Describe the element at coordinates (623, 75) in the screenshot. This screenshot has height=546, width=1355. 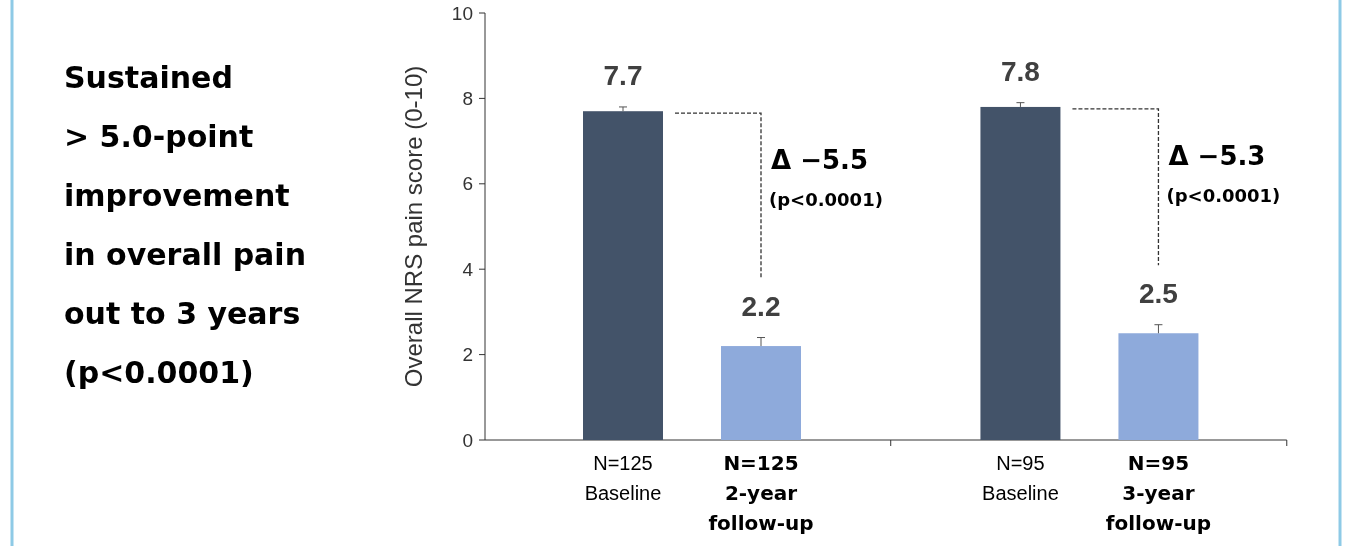
I see `data-label: 7.7` at that location.